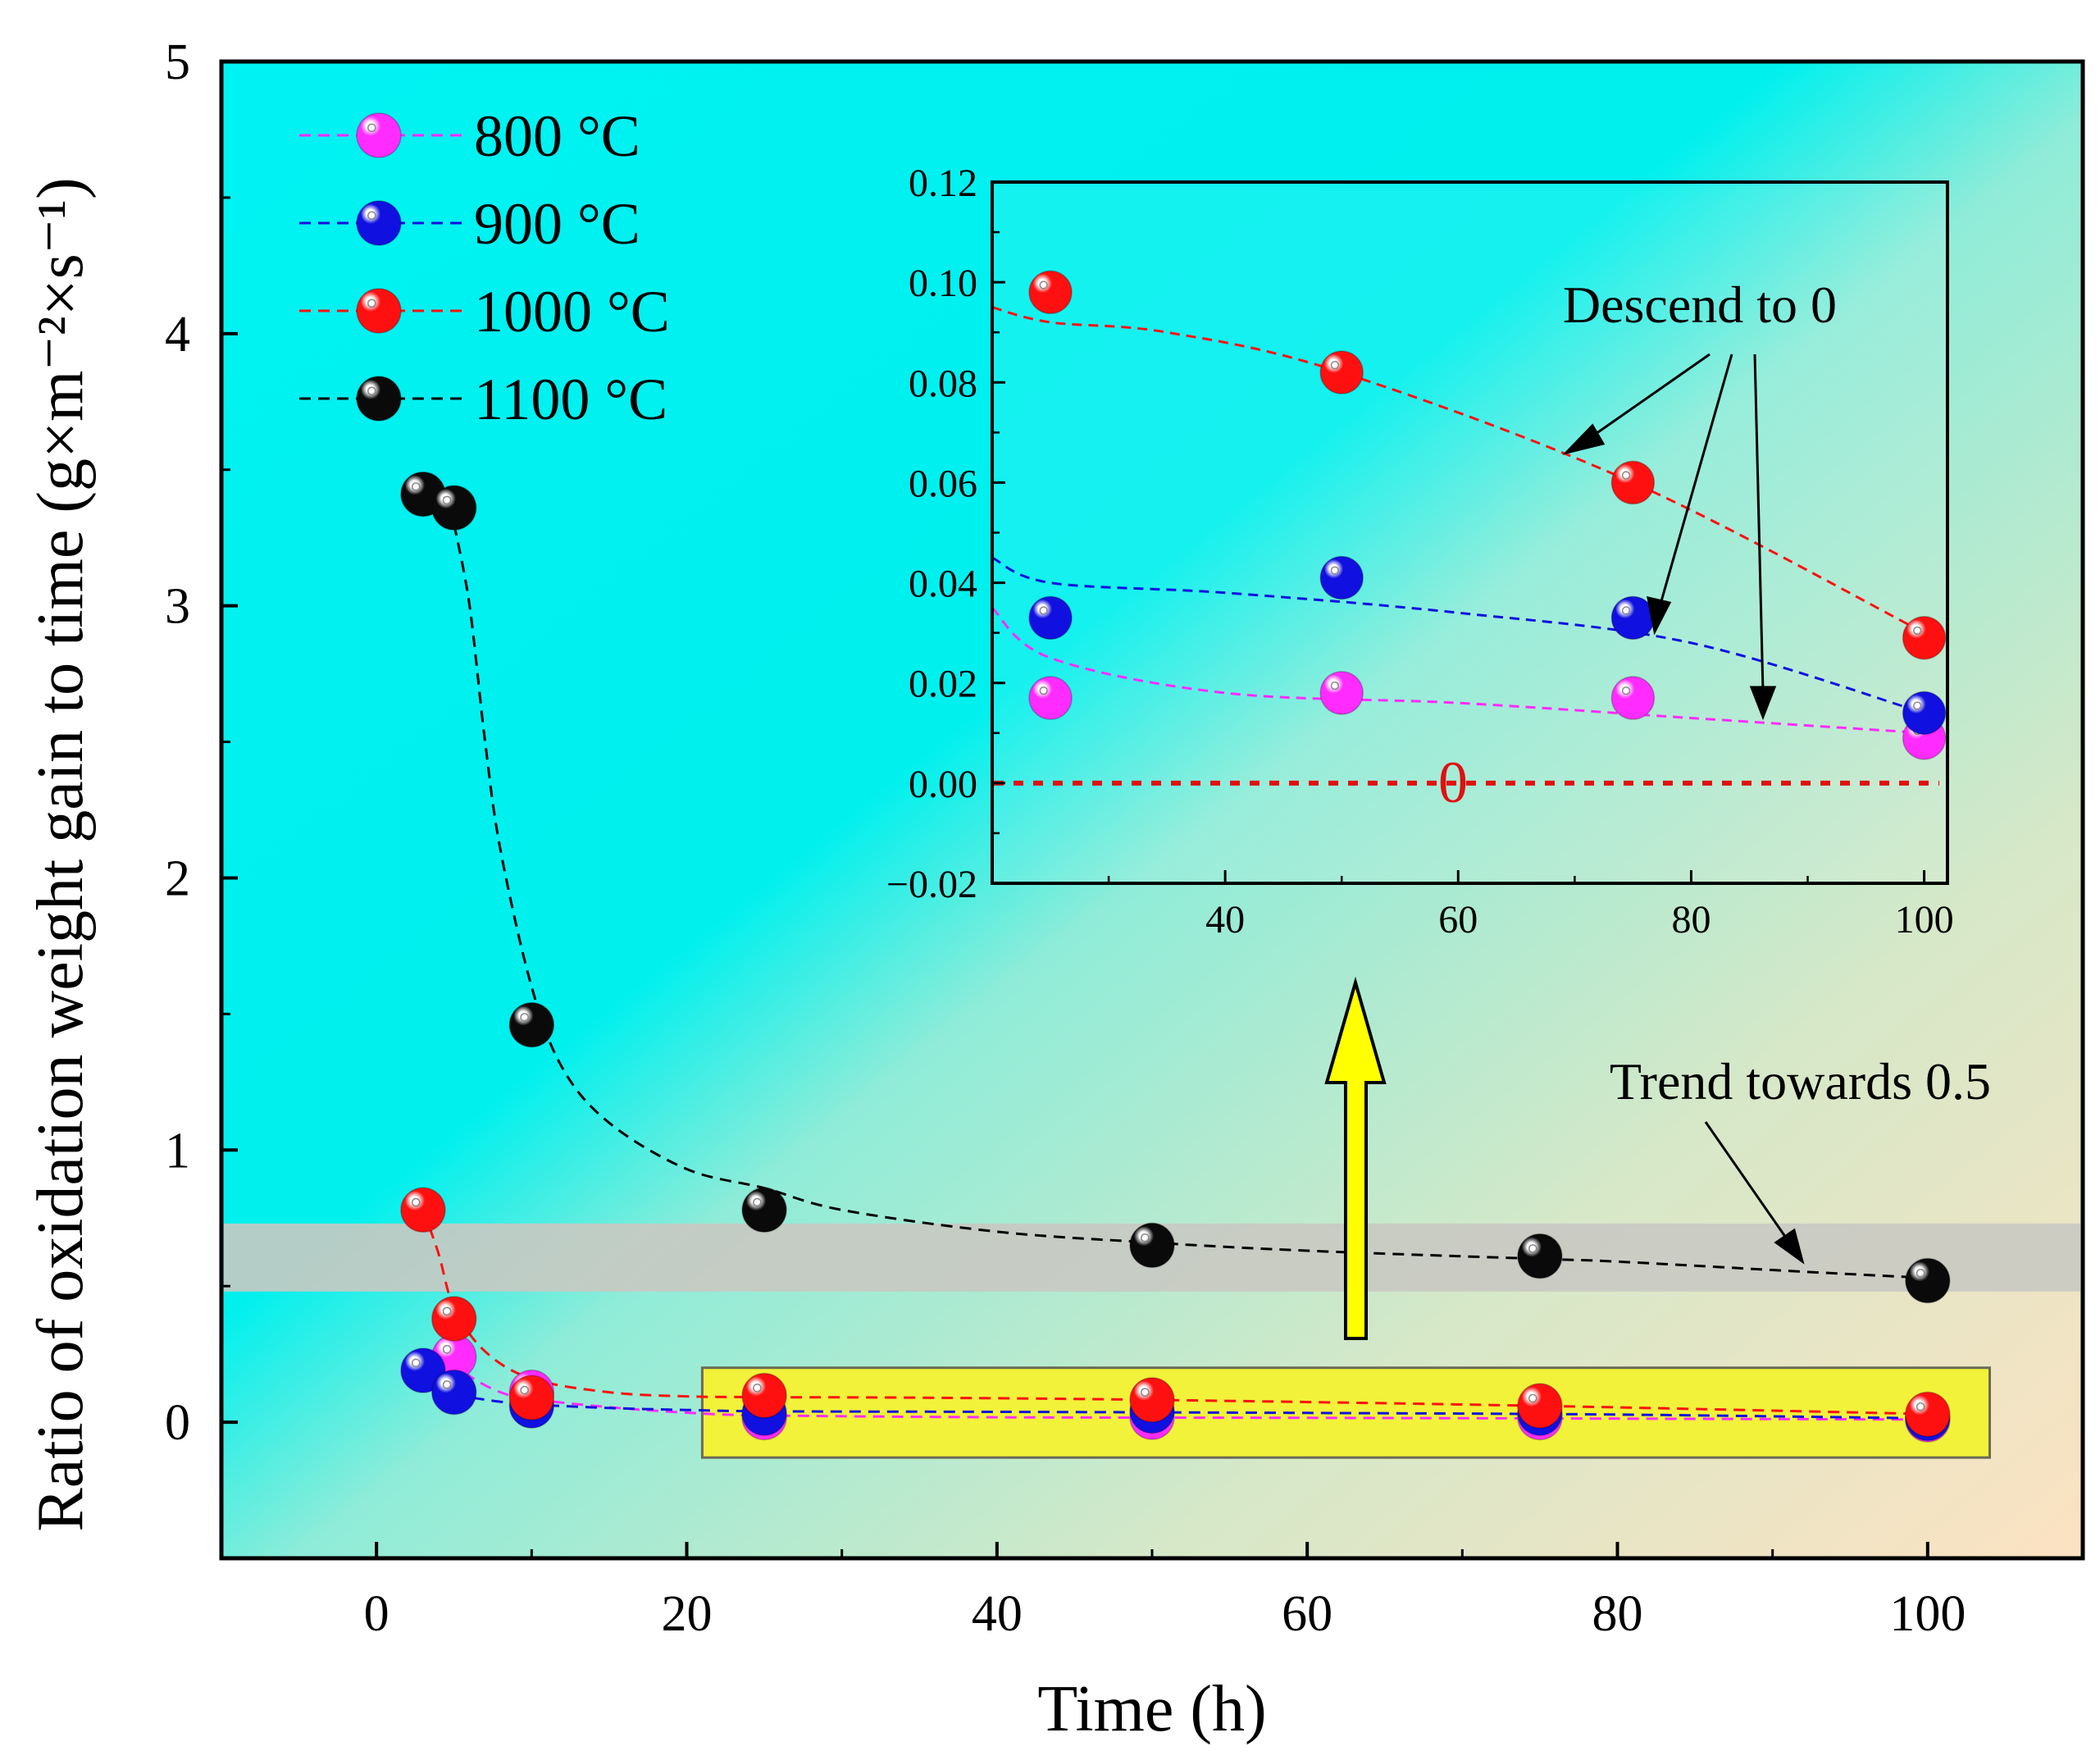 The height and width of the screenshot is (1760, 2100). What do you see at coordinates (1633, 482) in the screenshot?
I see `inset-marker-1000-75h` at bounding box center [1633, 482].